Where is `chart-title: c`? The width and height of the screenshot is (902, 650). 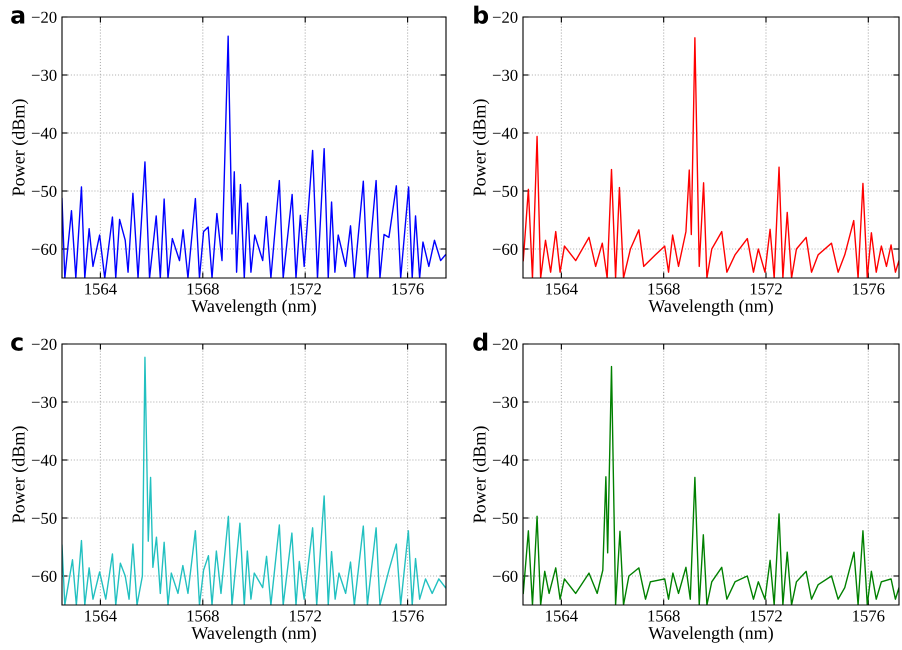 chart-title: c is located at coordinates (17, 344).